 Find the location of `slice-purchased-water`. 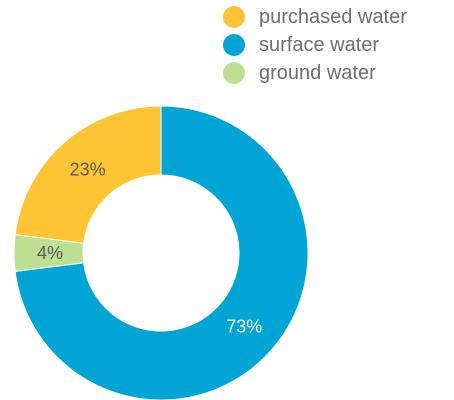

slice-purchased-water is located at coordinates (88, 174).